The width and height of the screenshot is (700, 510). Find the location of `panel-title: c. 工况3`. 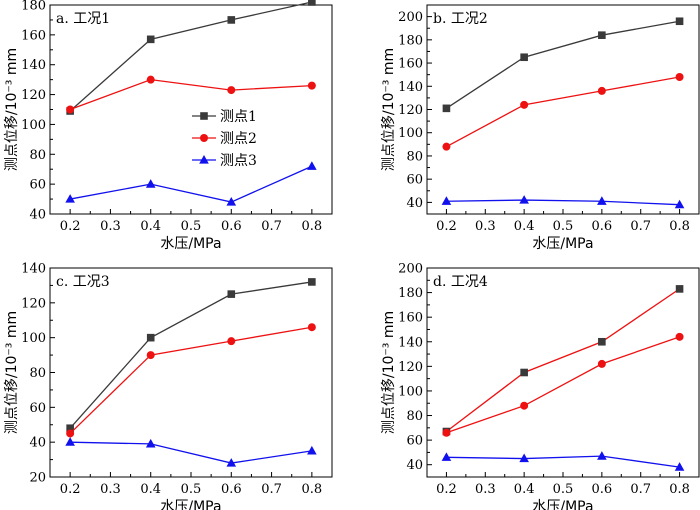

panel-title: c. 工况3 is located at coordinates (83, 282).